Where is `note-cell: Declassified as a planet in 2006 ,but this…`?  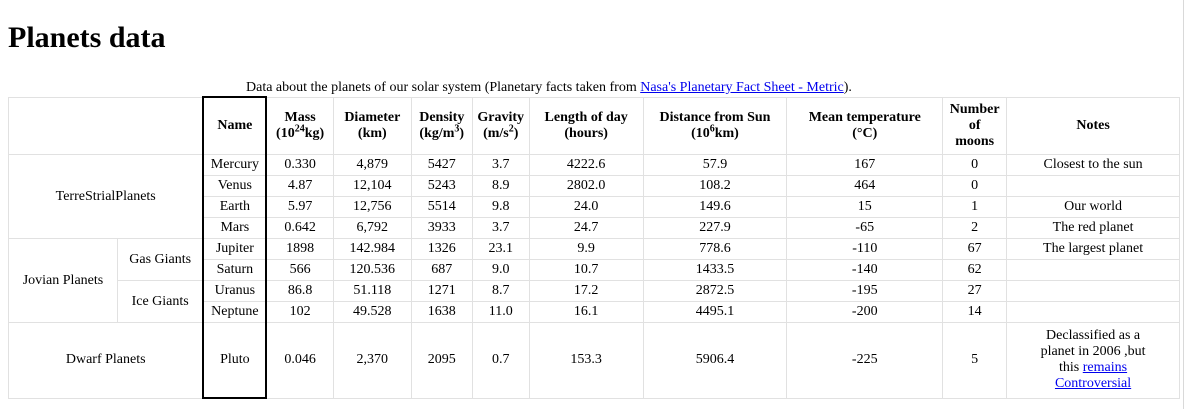 note-cell: Declassified as a planet in 2006 ,but this… is located at coordinates (1093, 360).